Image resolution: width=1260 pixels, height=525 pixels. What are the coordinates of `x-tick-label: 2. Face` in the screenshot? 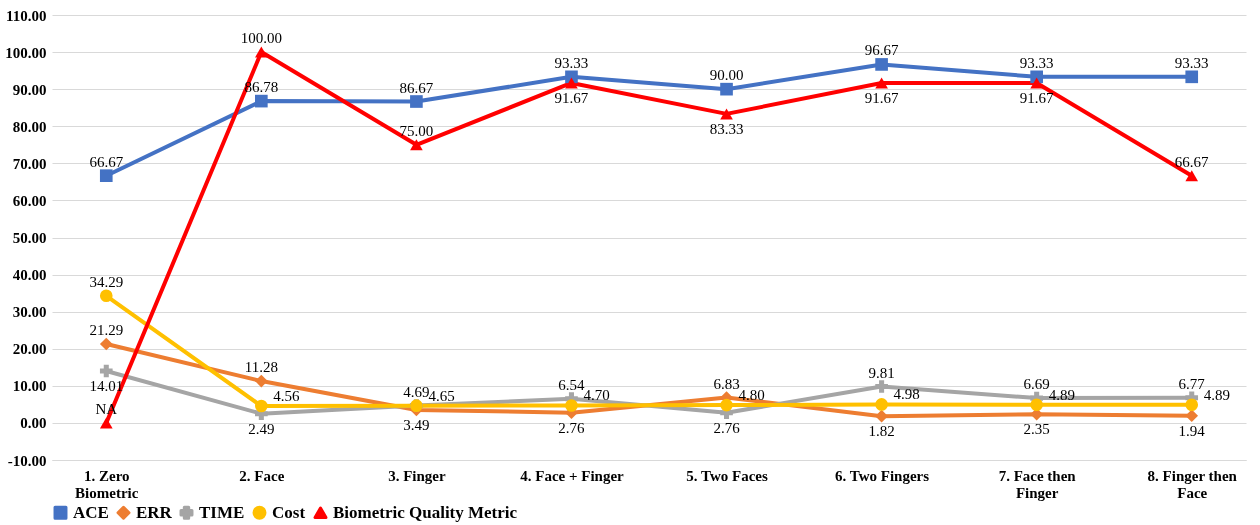 It's located at (262, 475).